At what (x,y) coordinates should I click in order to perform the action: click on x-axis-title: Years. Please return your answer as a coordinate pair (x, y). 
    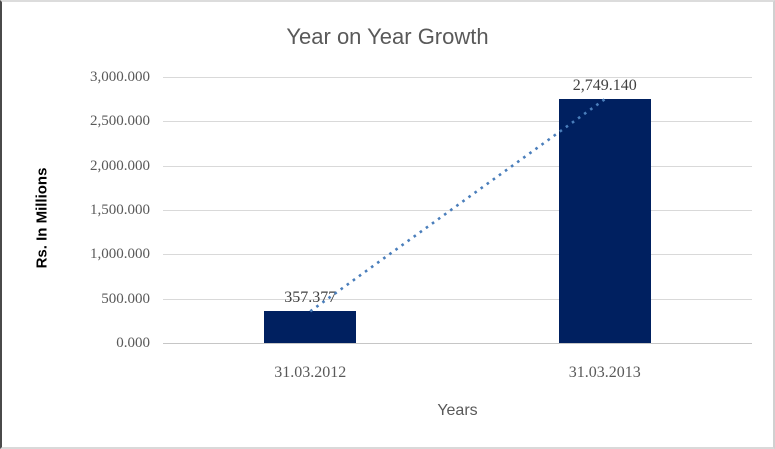
    Looking at the image, I should click on (457, 410).